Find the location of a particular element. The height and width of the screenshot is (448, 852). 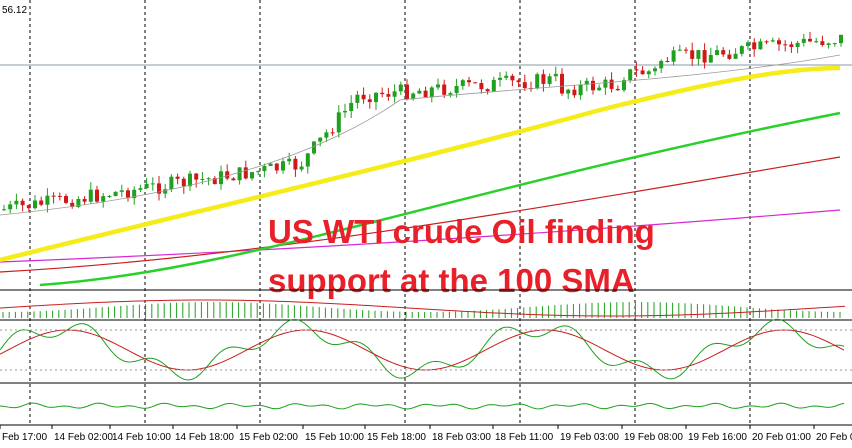

x-tick-label: 18 Feb 11:00 is located at coordinates (524, 437).